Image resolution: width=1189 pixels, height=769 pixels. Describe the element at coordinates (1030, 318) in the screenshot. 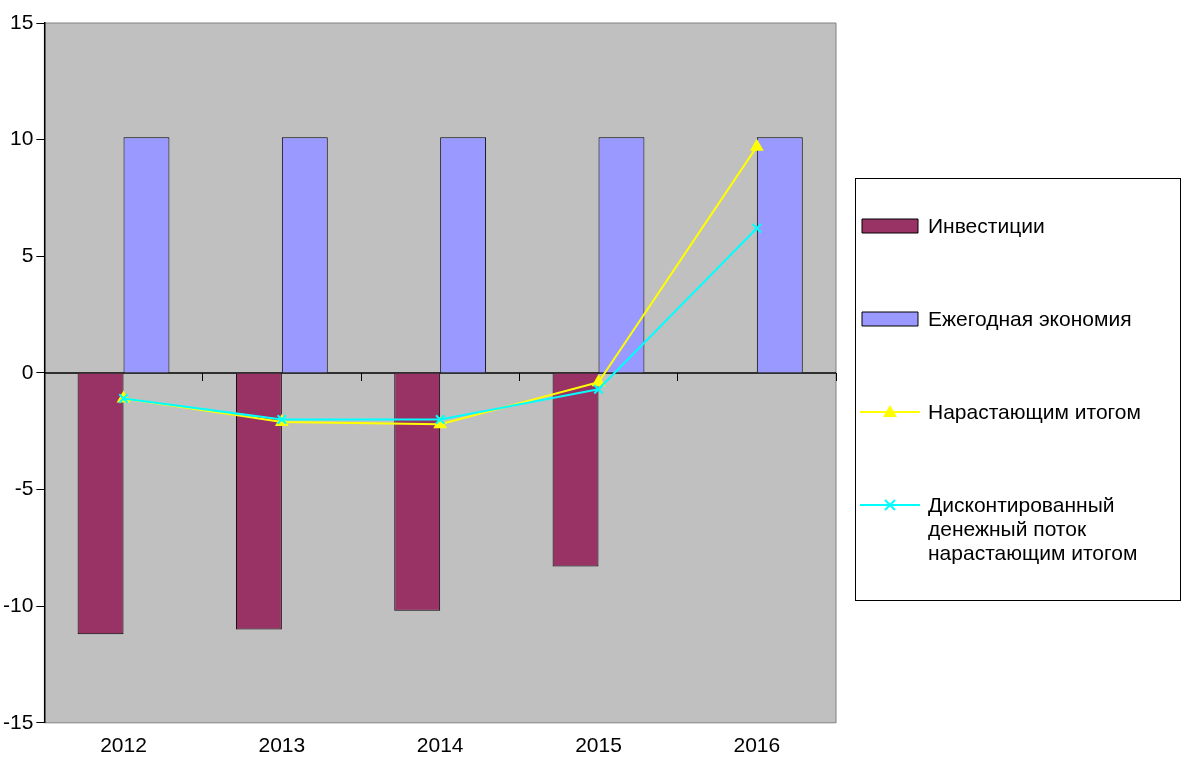

I see `legend-label: Ежегодная экономия` at that location.